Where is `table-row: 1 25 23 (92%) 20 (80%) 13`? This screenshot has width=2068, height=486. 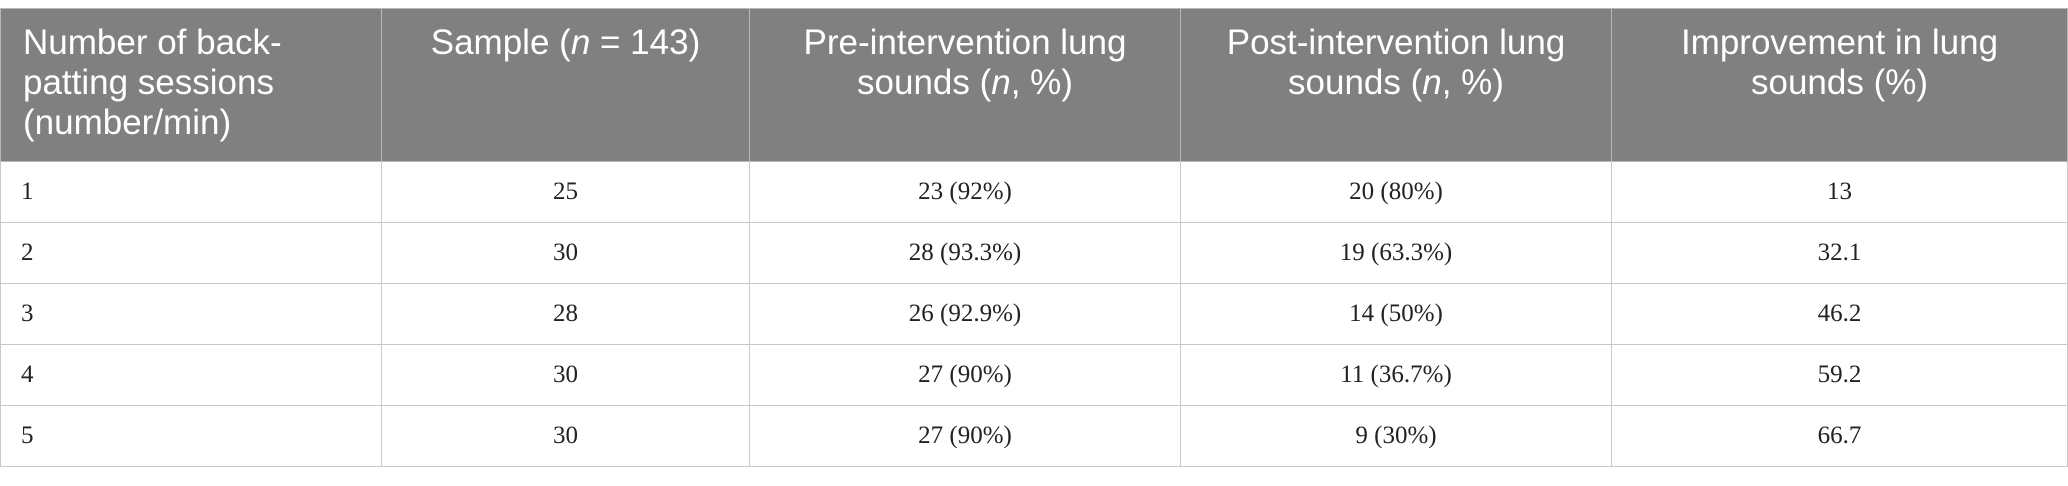
table-row: 1 25 23 (92%) 20 (80%) 13 is located at coordinates (1034, 192).